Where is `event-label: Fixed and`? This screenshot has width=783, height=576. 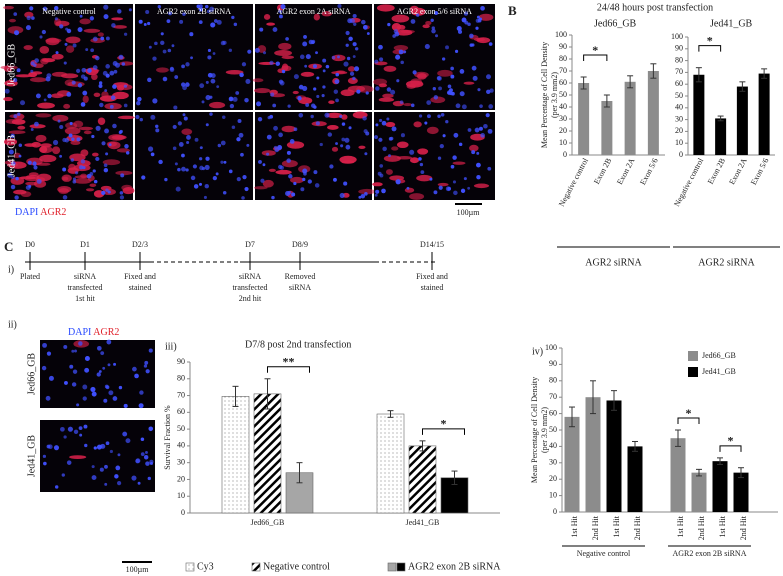 event-label: Fixed and is located at coordinates (140, 276).